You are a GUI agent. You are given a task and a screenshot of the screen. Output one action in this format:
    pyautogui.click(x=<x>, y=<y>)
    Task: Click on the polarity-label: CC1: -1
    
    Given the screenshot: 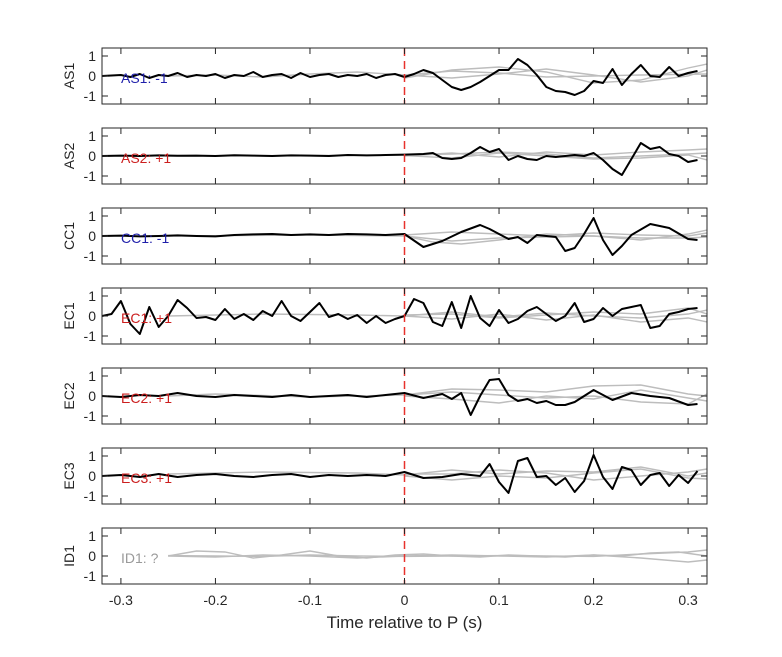 What is the action you would take?
    pyautogui.click(x=145, y=238)
    